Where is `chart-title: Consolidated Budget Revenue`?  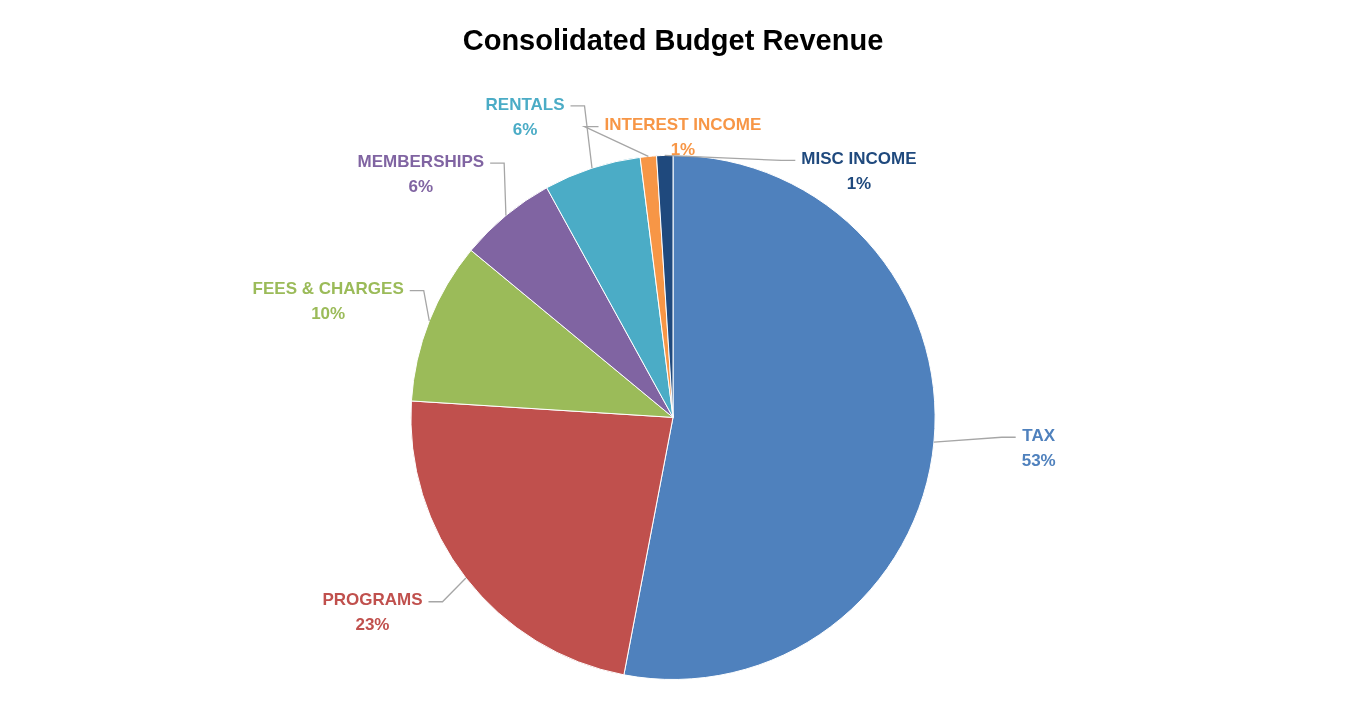 chart-title: Consolidated Budget Revenue is located at coordinates (673, 40).